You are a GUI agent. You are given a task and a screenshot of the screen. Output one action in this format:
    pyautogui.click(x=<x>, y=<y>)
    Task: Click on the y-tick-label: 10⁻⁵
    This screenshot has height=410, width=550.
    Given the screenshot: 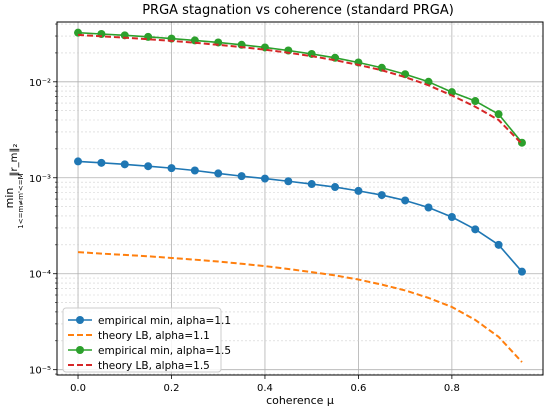 What is the action you would take?
    pyautogui.click(x=40, y=371)
    